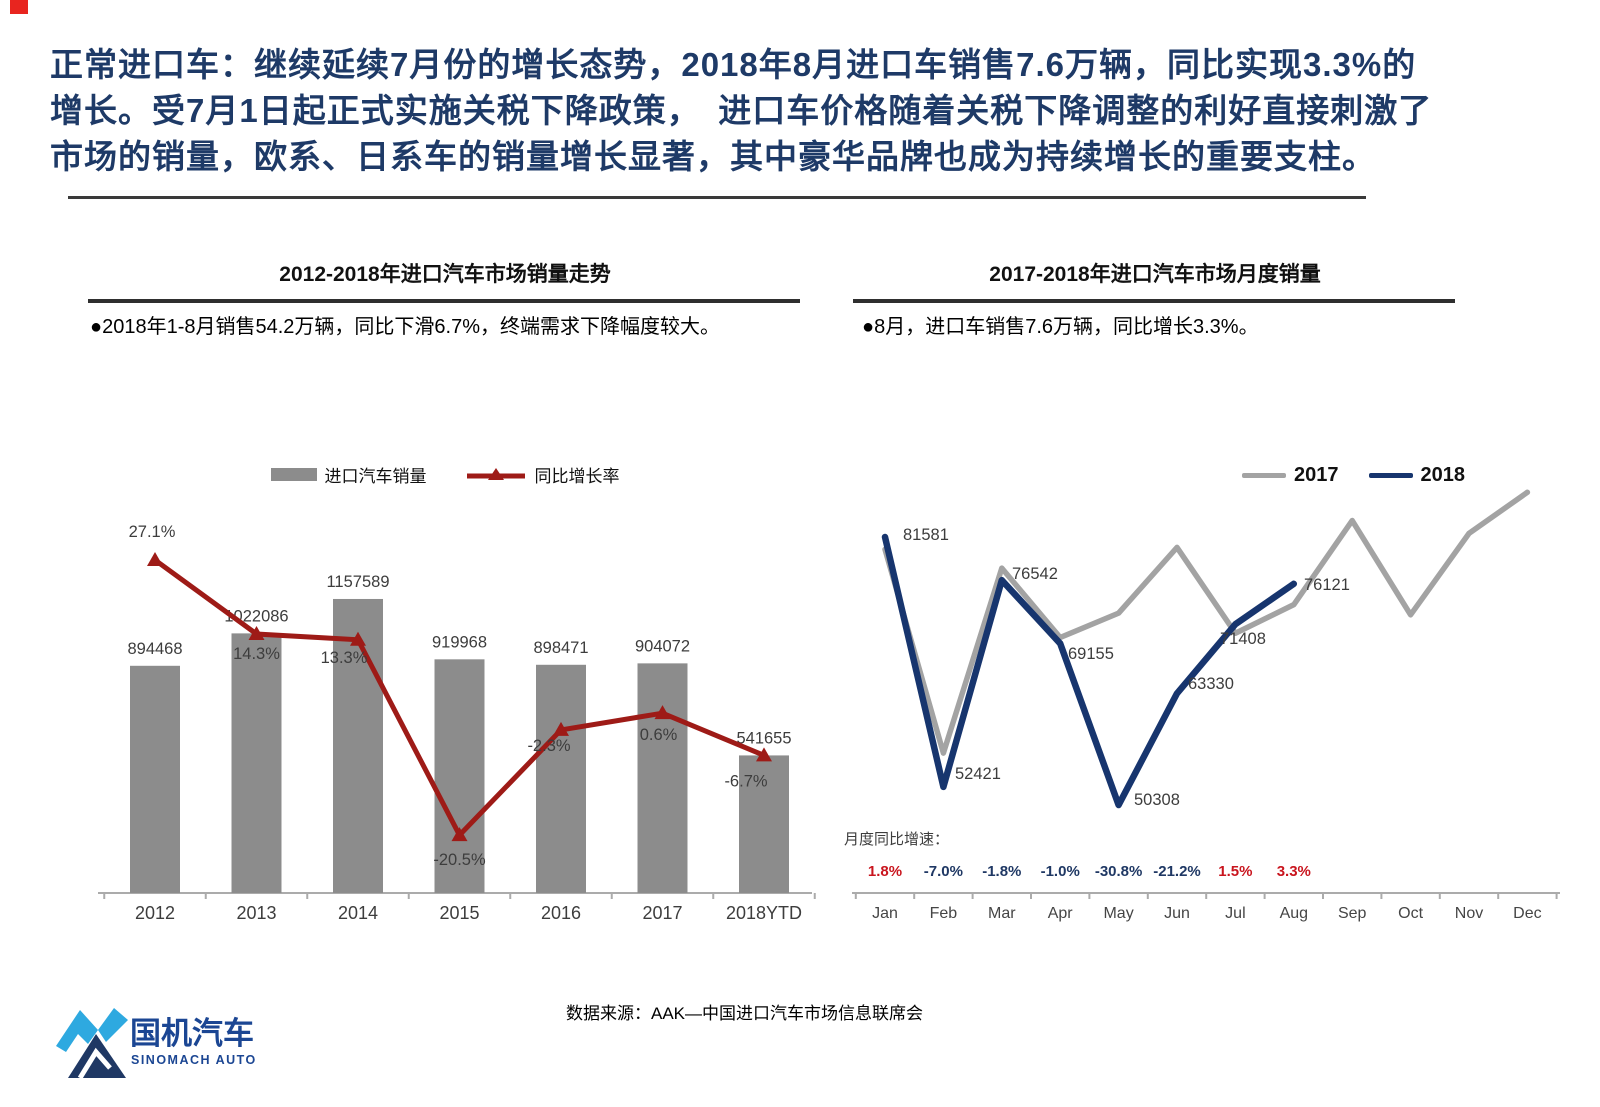 This screenshot has height=1107, width=1600. I want to click on month-label: Aug, so click(1294, 913).